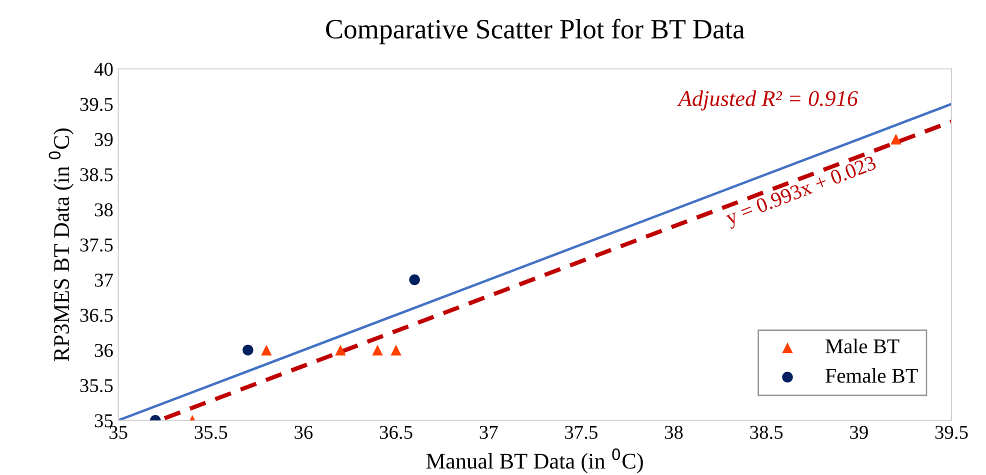 This screenshot has height=475, width=986. I want to click on y-tick-label: 39, so click(103, 139).